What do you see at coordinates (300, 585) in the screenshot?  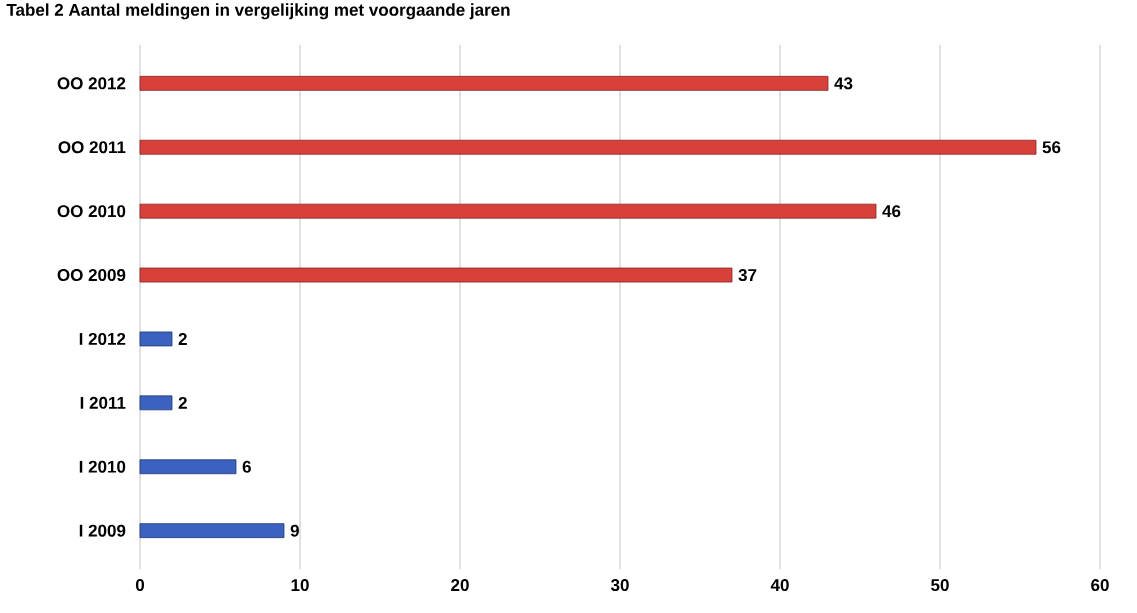 I see `x-tick-label: 10` at bounding box center [300, 585].